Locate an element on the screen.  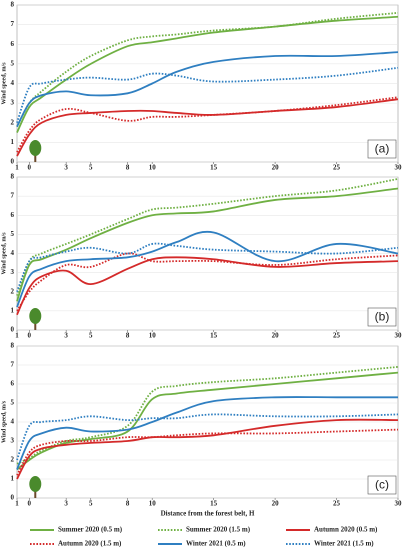
legend-label: Autumn 2020 (1.5 m) is located at coordinates (90, 544).